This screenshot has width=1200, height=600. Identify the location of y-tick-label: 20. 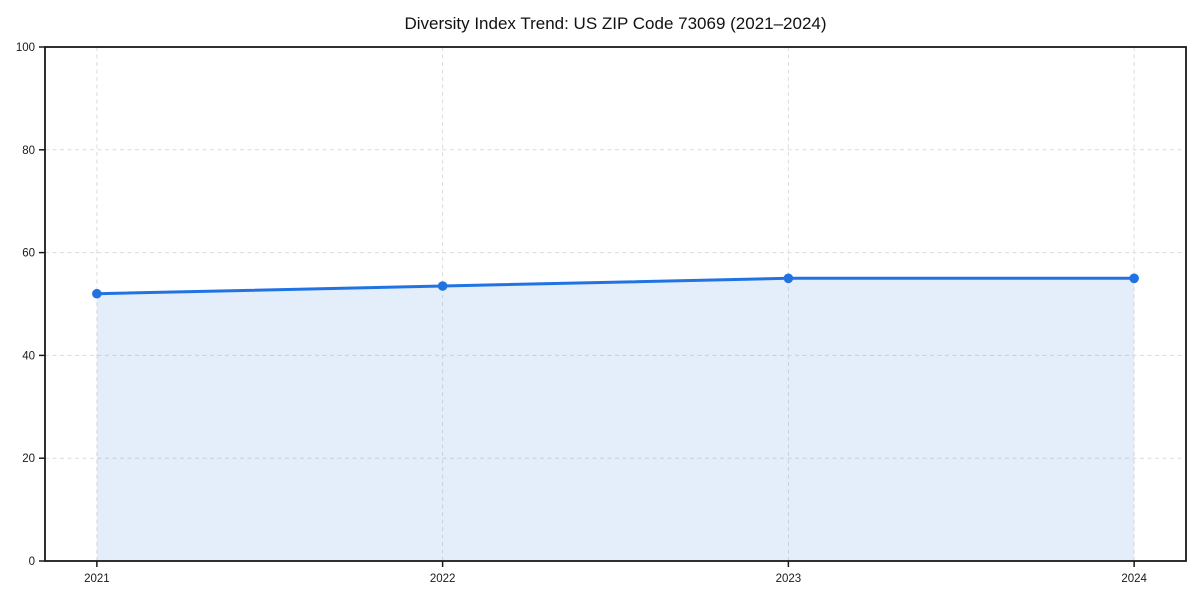
(28, 459).